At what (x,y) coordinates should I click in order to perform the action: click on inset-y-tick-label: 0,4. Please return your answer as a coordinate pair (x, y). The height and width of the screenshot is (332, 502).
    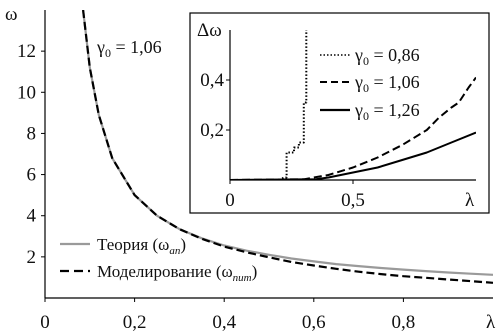
    Looking at the image, I should click on (212, 80).